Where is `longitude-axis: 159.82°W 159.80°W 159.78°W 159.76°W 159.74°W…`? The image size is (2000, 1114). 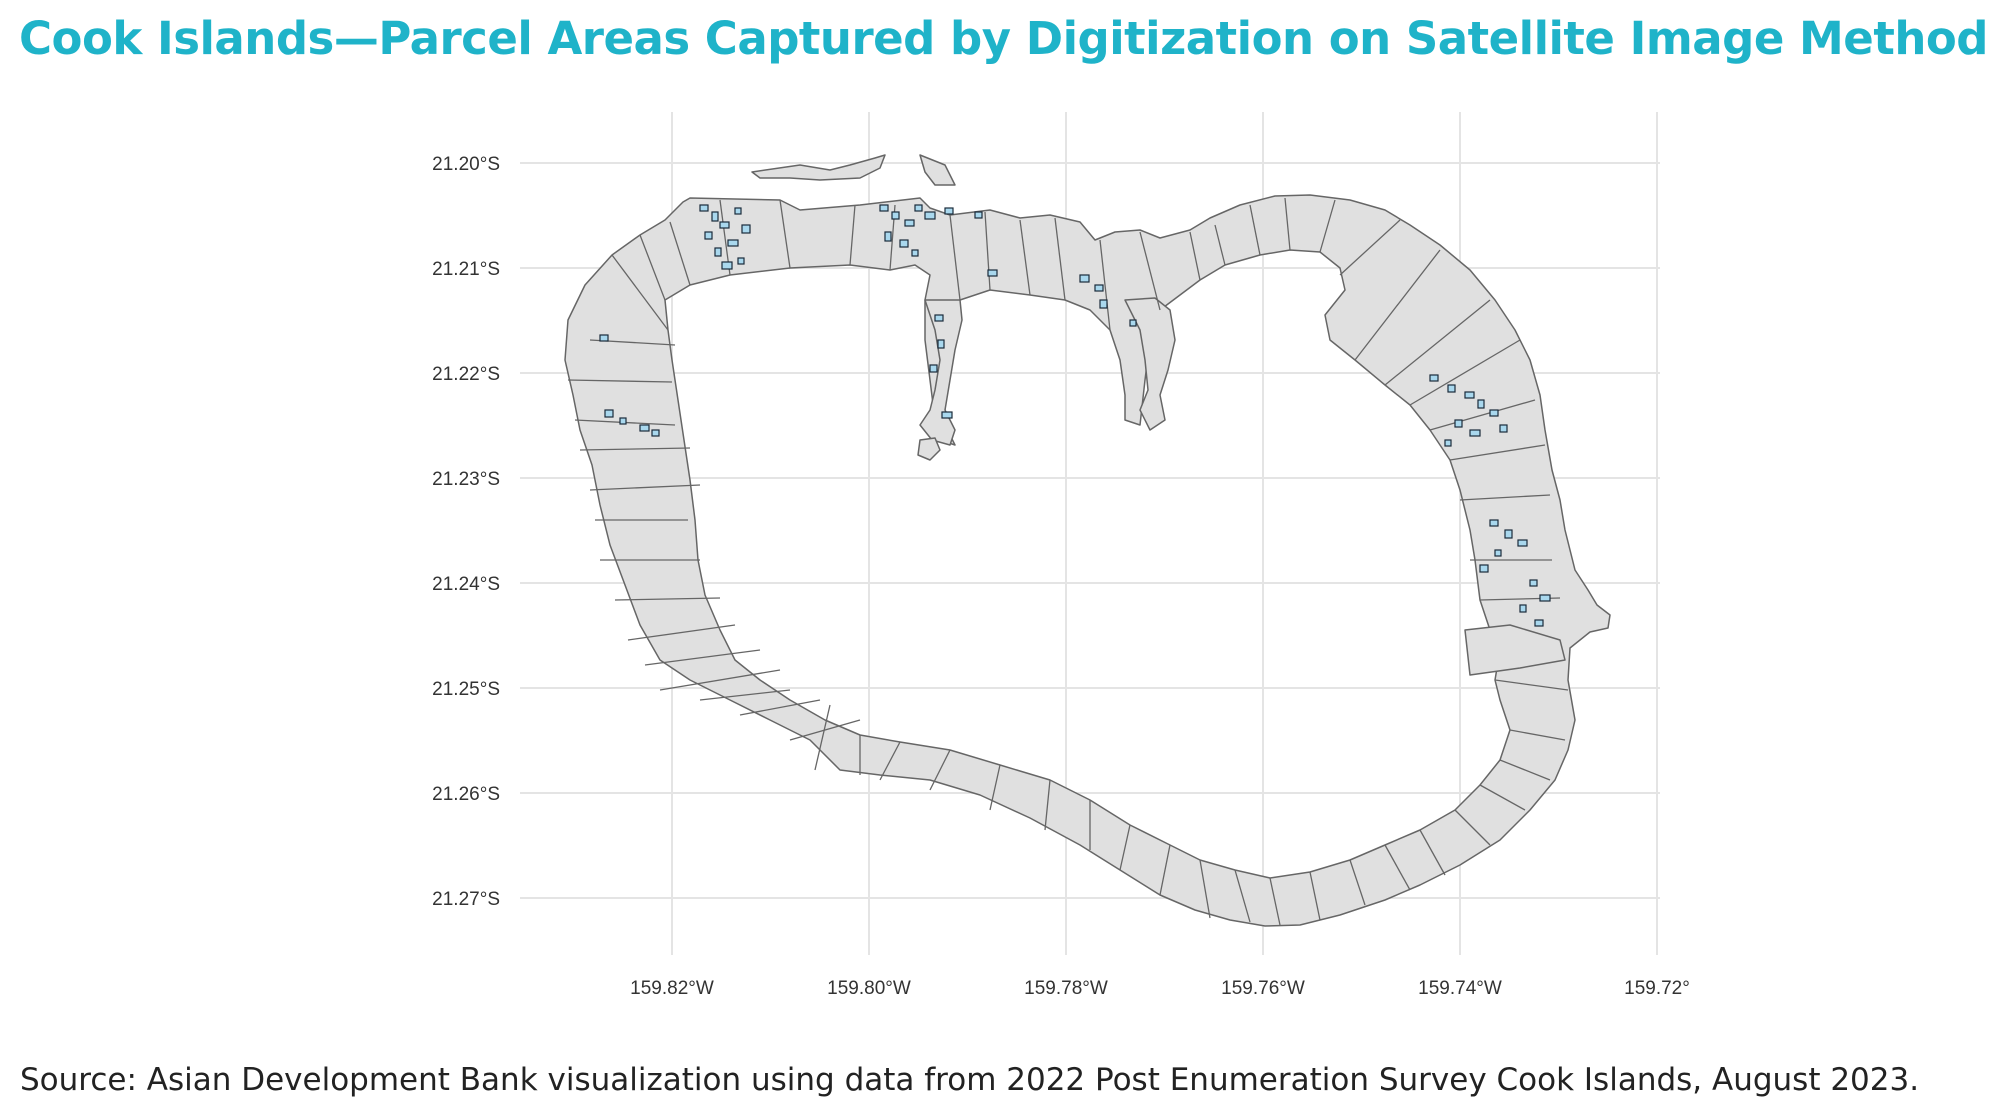 longitude-axis: 159.82°W 159.80°W 159.78°W 159.76°W 159.74°W… is located at coordinates (1160, 988).